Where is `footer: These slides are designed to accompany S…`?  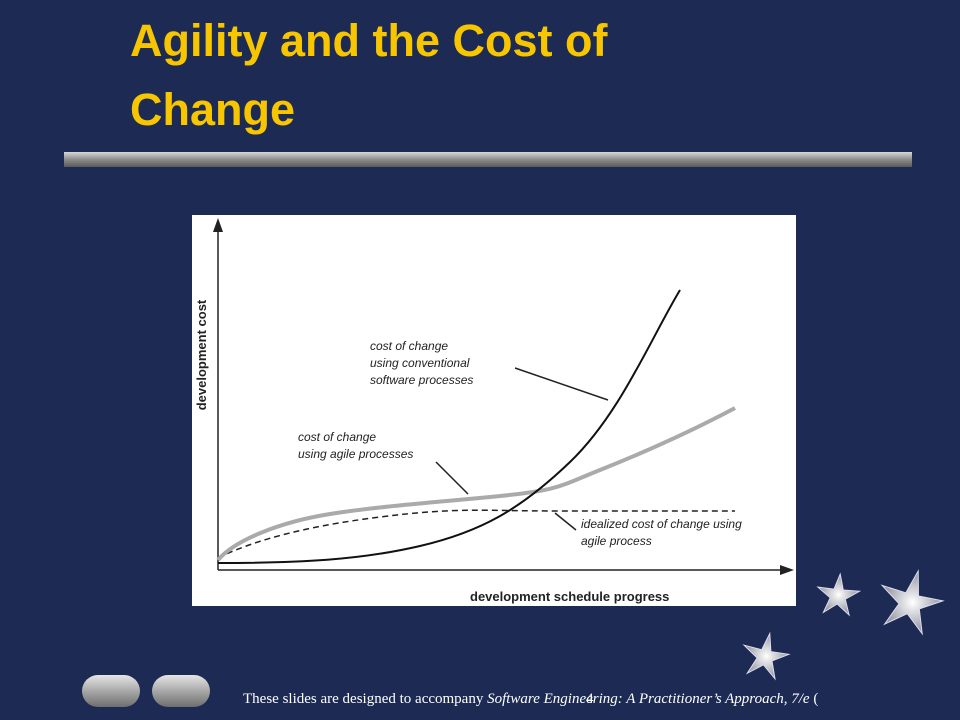 footer: These slides are designed to accompany S… is located at coordinates (530, 699).